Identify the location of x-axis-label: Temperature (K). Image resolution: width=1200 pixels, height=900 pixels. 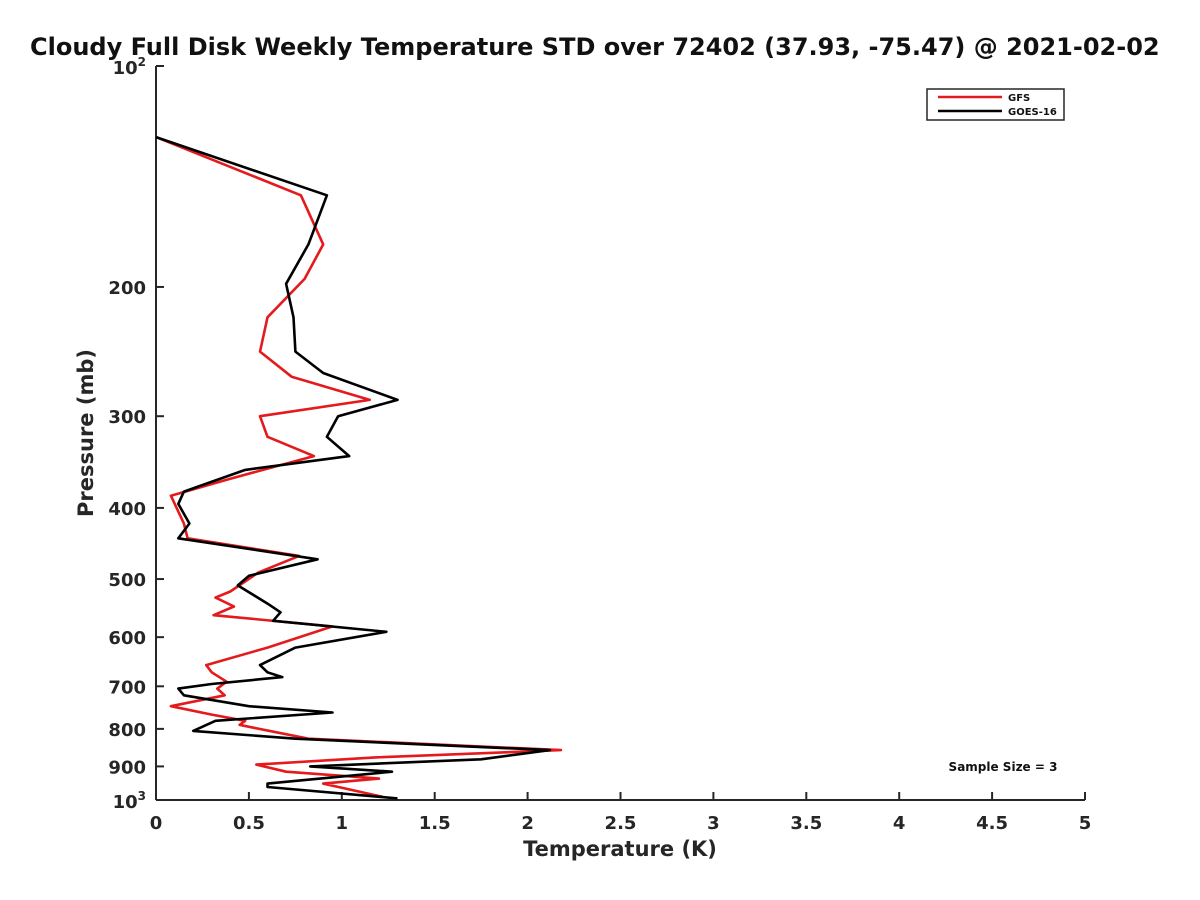
(620, 849).